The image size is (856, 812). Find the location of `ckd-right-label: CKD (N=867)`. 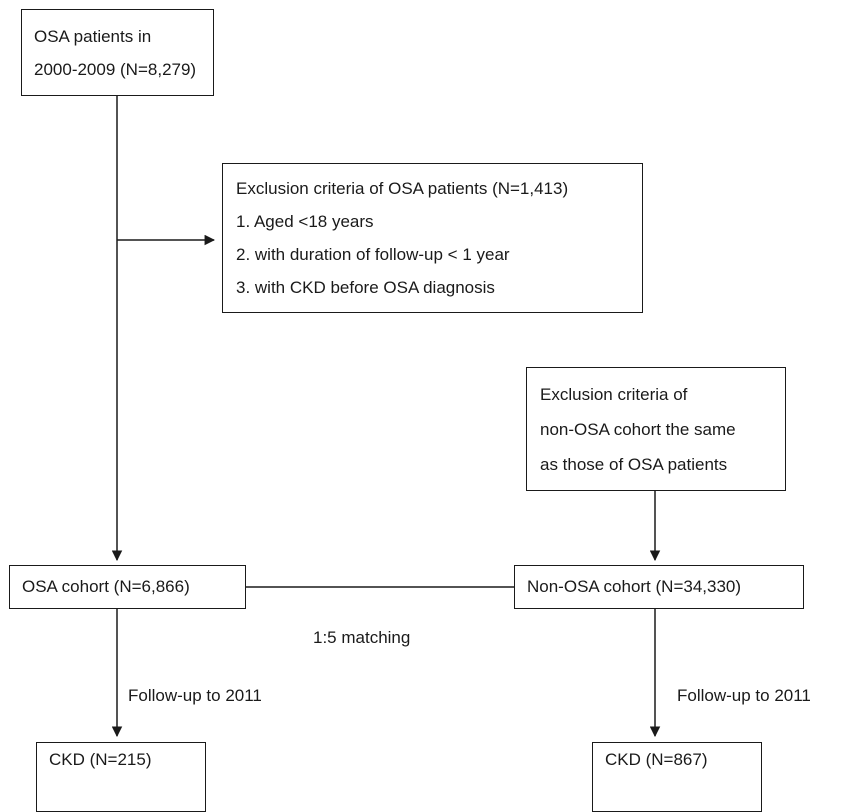

ckd-right-label: CKD (N=867) is located at coordinates (656, 759).